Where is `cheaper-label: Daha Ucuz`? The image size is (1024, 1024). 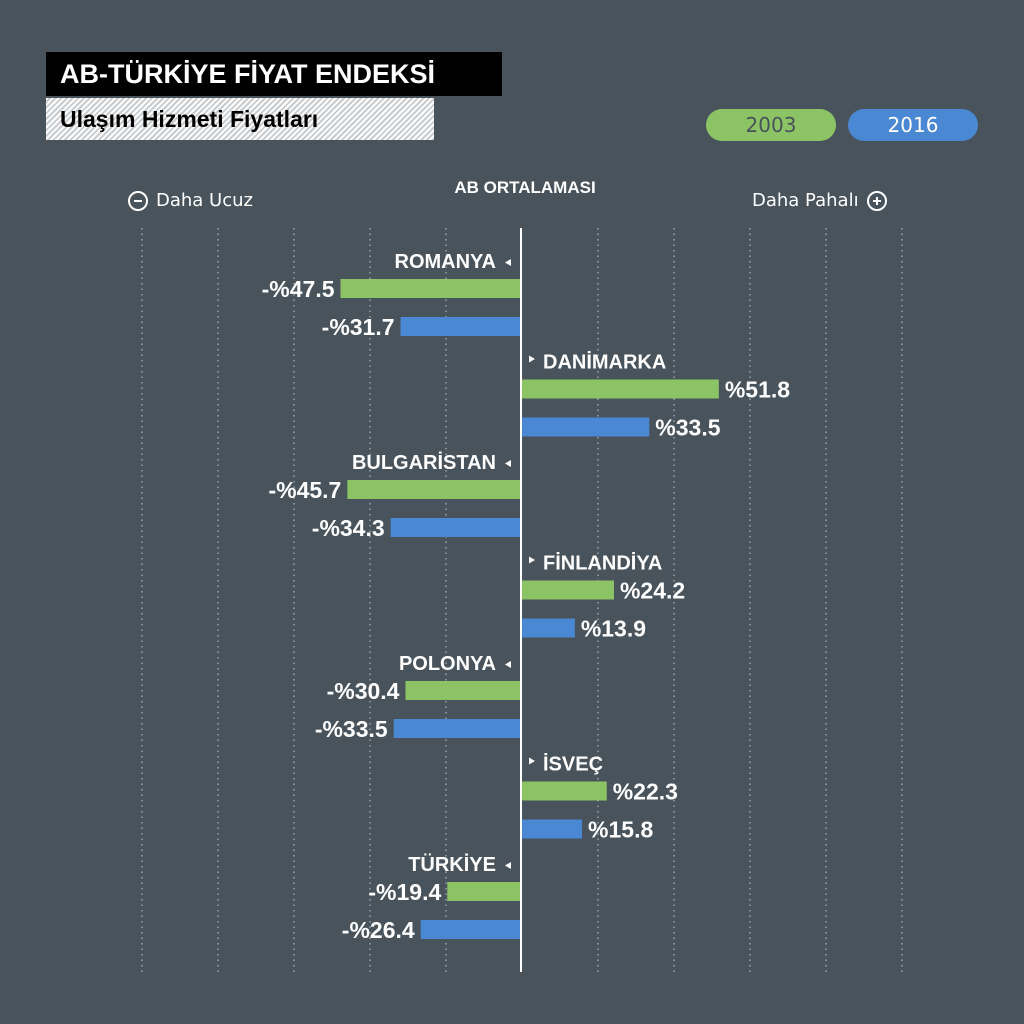
cheaper-label: Daha Ucuz is located at coordinates (190, 200).